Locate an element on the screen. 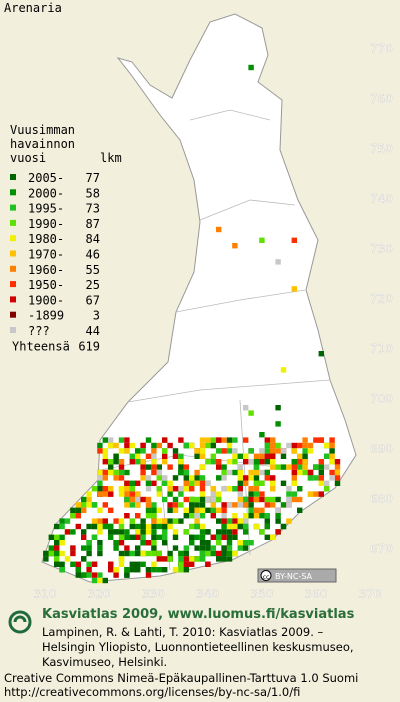 The image size is (400, 702). legend-label: 2000- is located at coordinates (46, 193).